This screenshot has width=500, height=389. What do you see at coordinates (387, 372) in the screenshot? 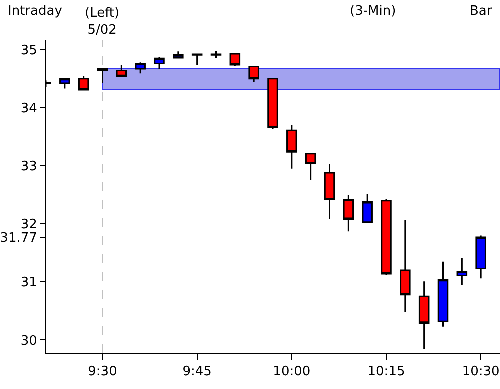
I see `x-tick-label: 10:15` at bounding box center [387, 372].